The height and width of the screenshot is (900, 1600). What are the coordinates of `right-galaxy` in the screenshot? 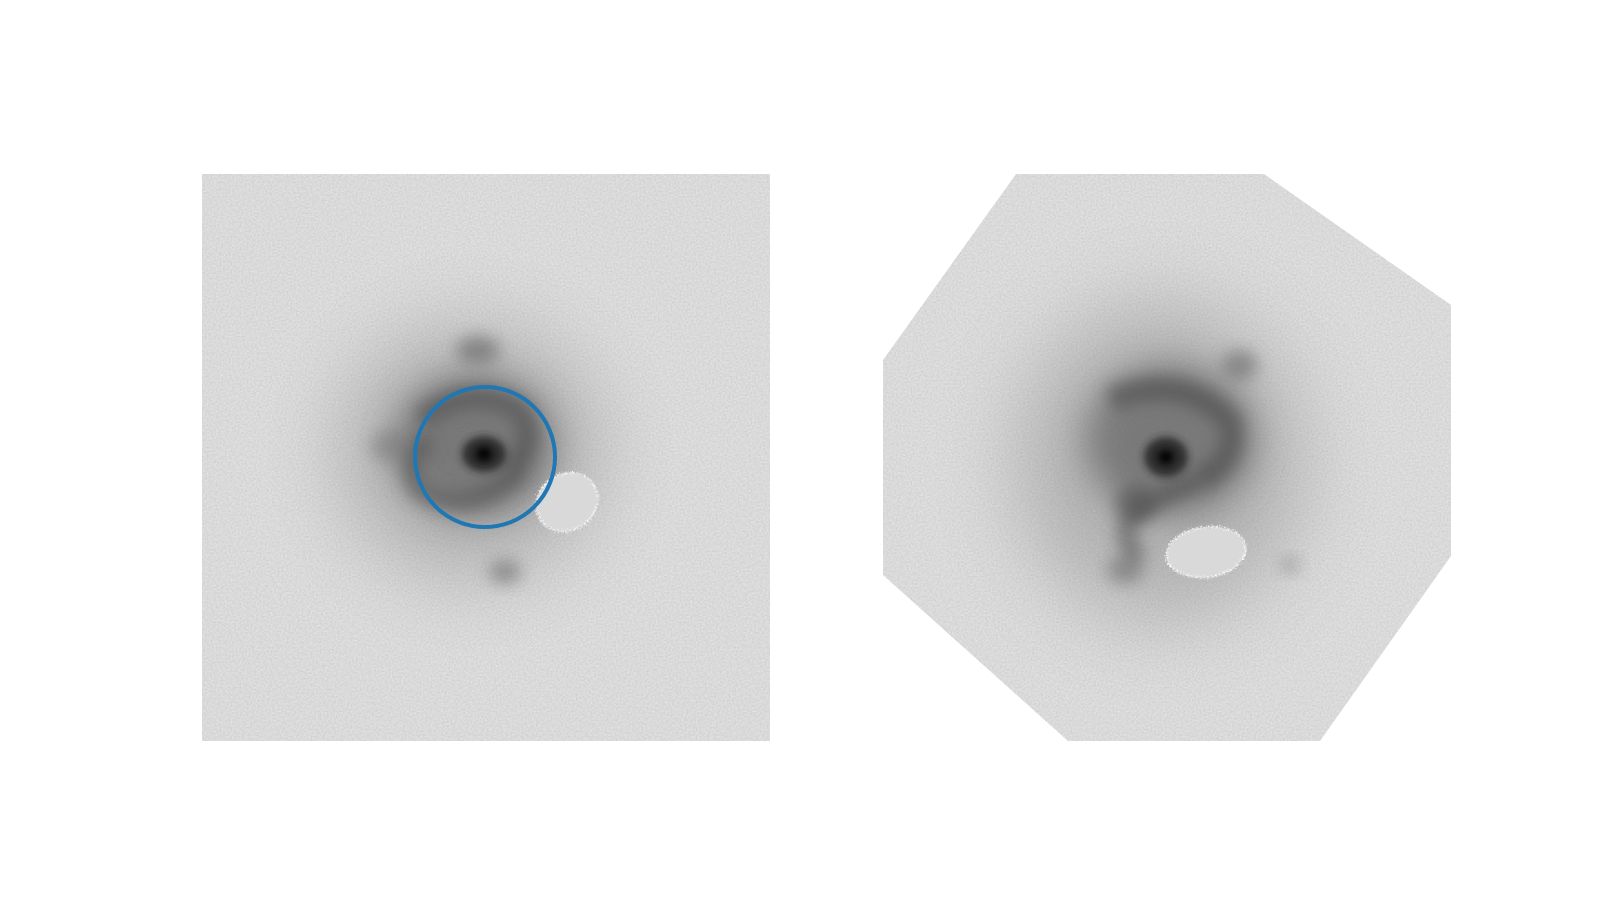 It's located at (1160, 462).